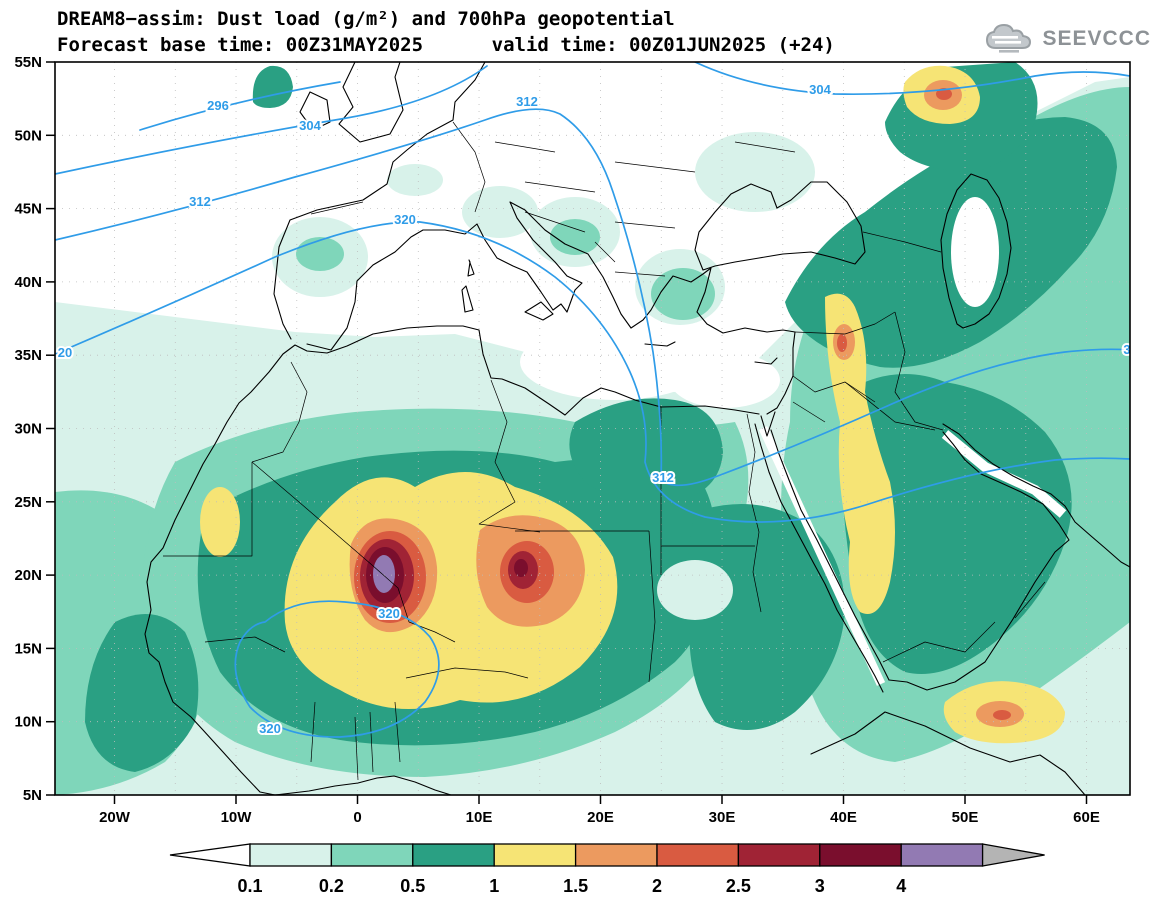 The width and height of the screenshot is (1165, 907). Describe the element at coordinates (249, 886) in the screenshot. I see `svg-text: 0.1` at that location.